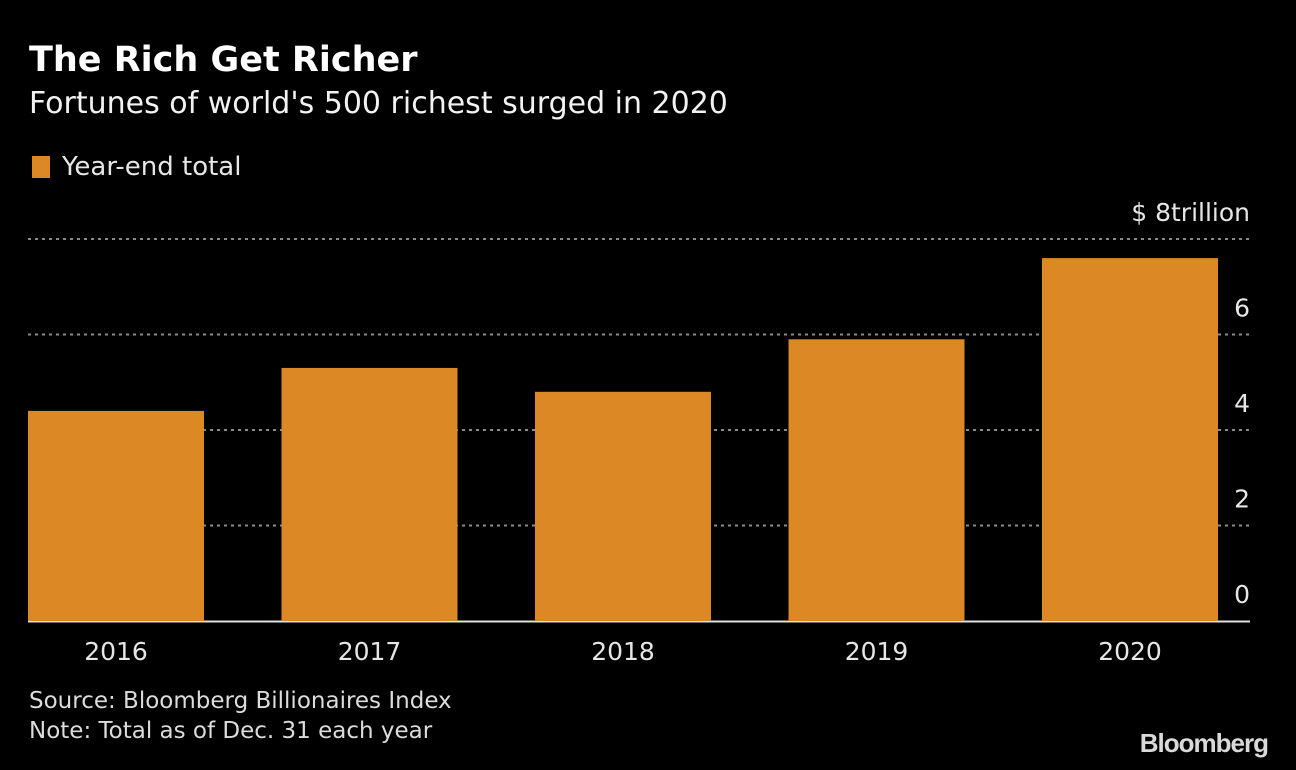  What do you see at coordinates (116, 515) in the screenshot?
I see `bar-2016` at bounding box center [116, 515].